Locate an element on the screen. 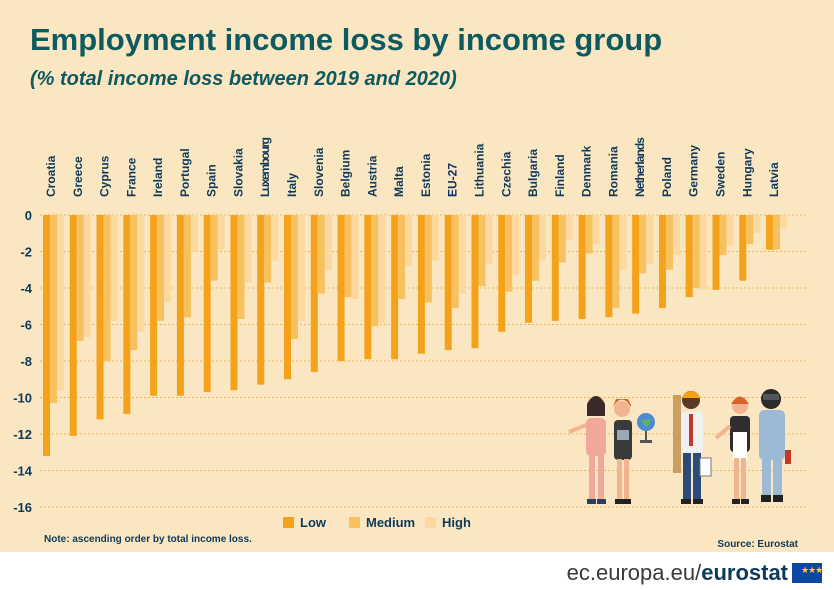 The image size is (834, 590). x-category-label: Romania is located at coordinates (613, 171).